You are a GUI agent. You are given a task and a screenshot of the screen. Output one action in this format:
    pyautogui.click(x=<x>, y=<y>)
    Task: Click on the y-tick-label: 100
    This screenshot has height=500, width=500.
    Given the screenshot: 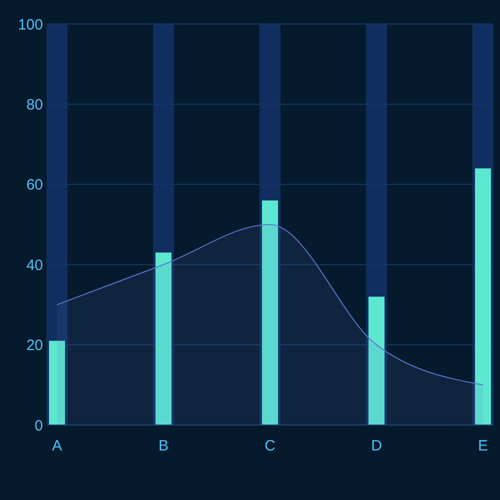 What is the action you would take?
    pyautogui.click(x=30, y=25)
    